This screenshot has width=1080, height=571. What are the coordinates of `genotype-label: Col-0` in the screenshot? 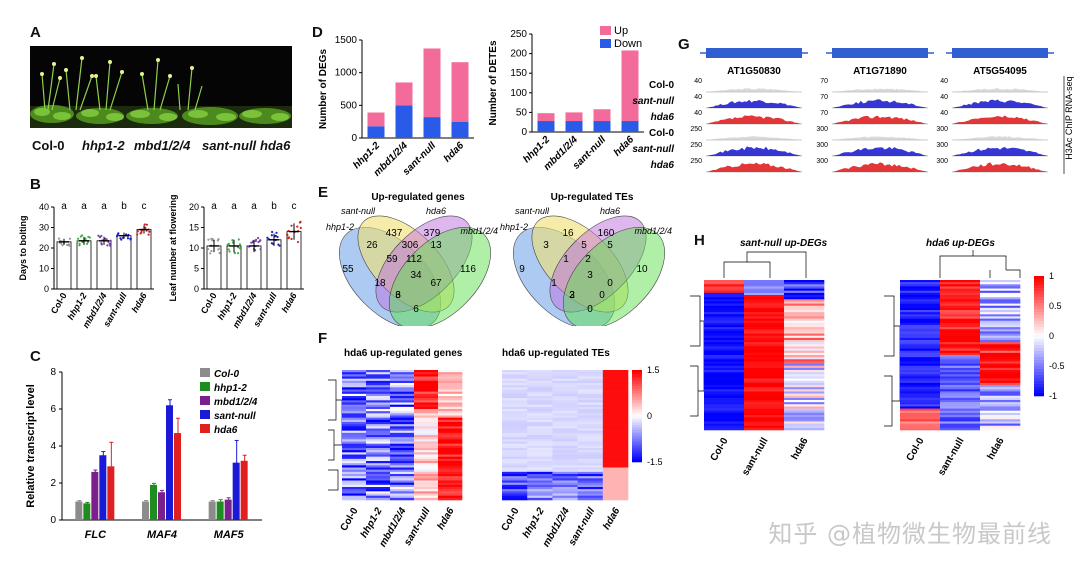 It's located at (48, 145).